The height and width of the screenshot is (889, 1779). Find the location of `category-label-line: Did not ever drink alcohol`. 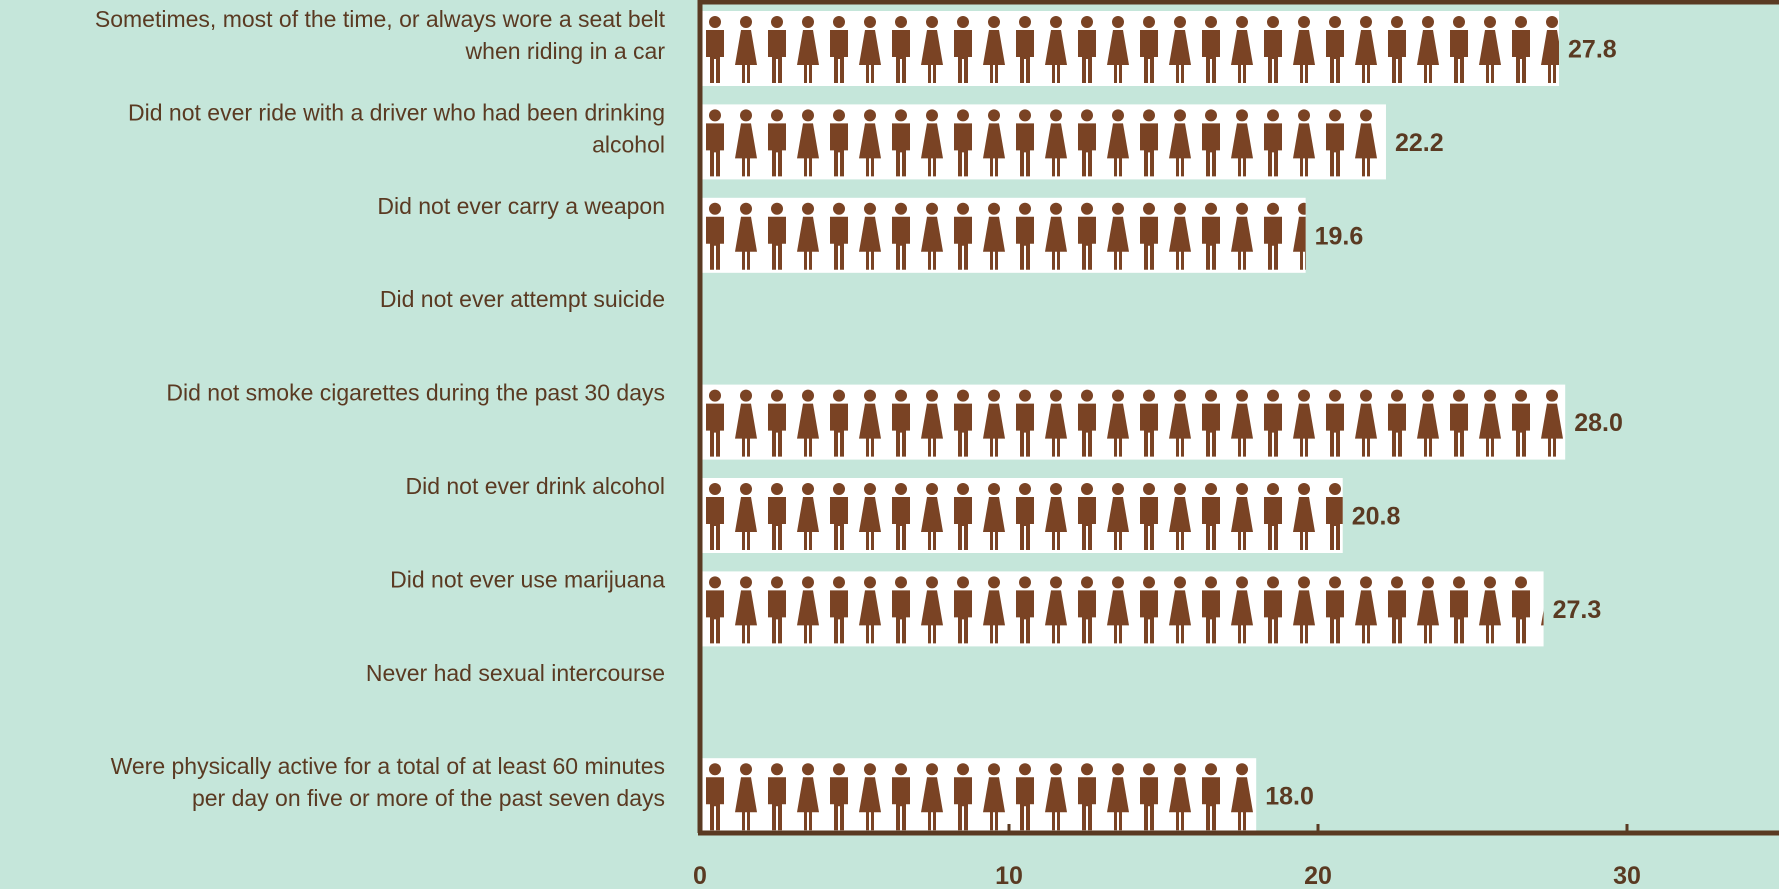

category-label-line: Did not ever drink alcohol is located at coordinates (535, 486).